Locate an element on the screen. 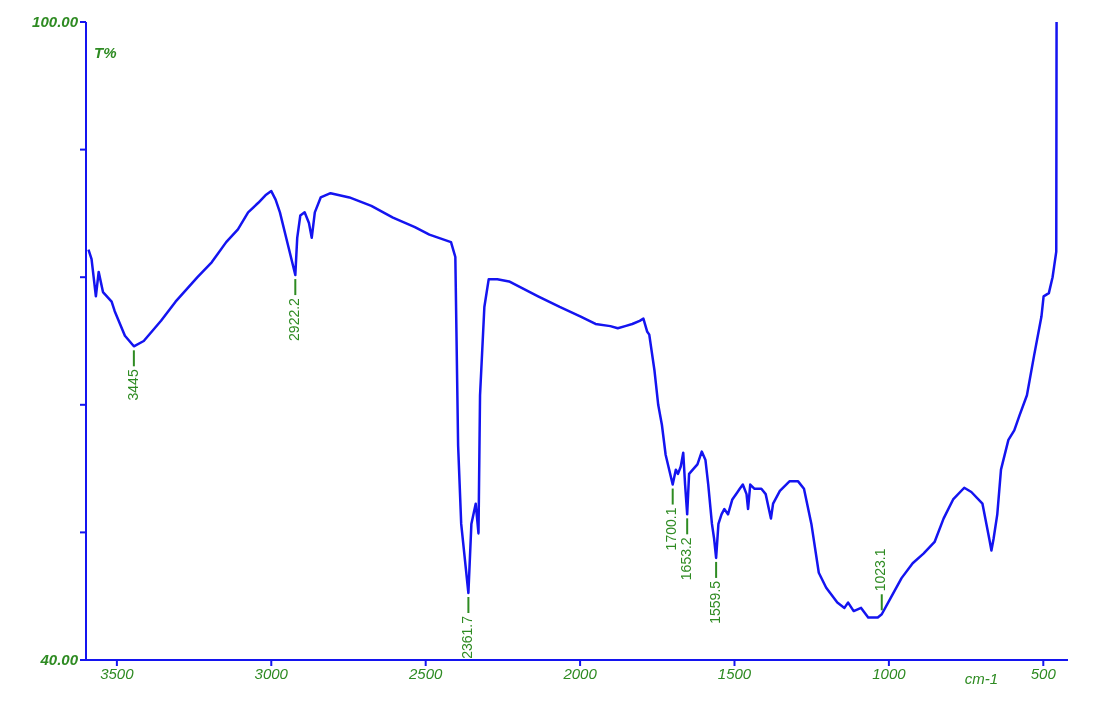 This screenshot has width=1096, height=702. x-tick-label: 500 is located at coordinates (1043, 673).